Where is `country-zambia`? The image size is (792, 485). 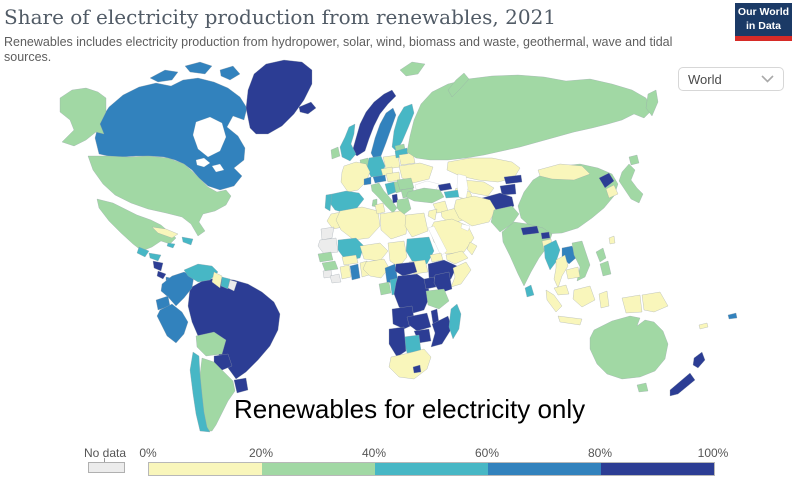
country-zambia is located at coordinates (419, 322).